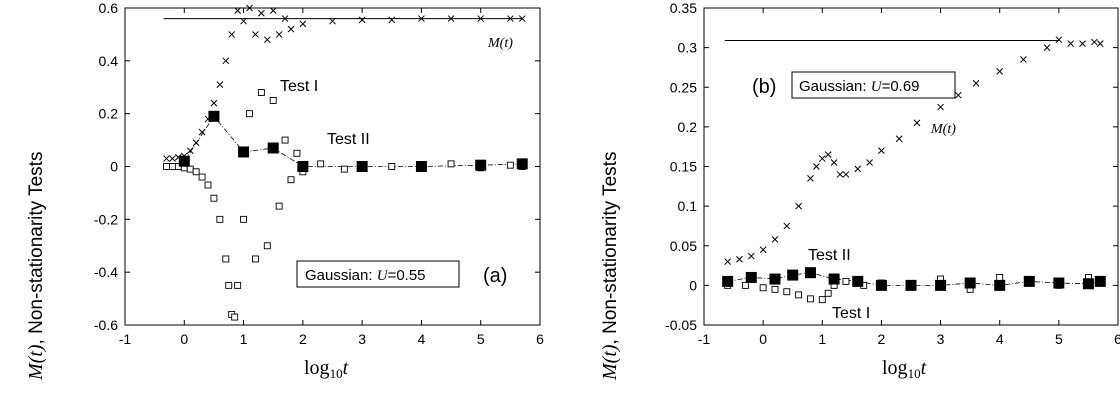 The image size is (1120, 394). What do you see at coordinates (109, 114) in the screenshot?
I see `y-tick-label: 0.2` at bounding box center [109, 114].